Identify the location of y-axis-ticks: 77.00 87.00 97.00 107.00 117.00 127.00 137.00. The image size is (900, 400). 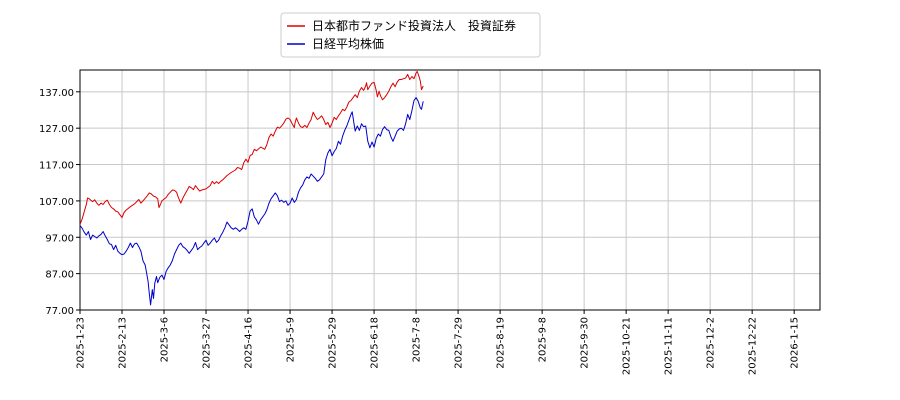
(59, 202).